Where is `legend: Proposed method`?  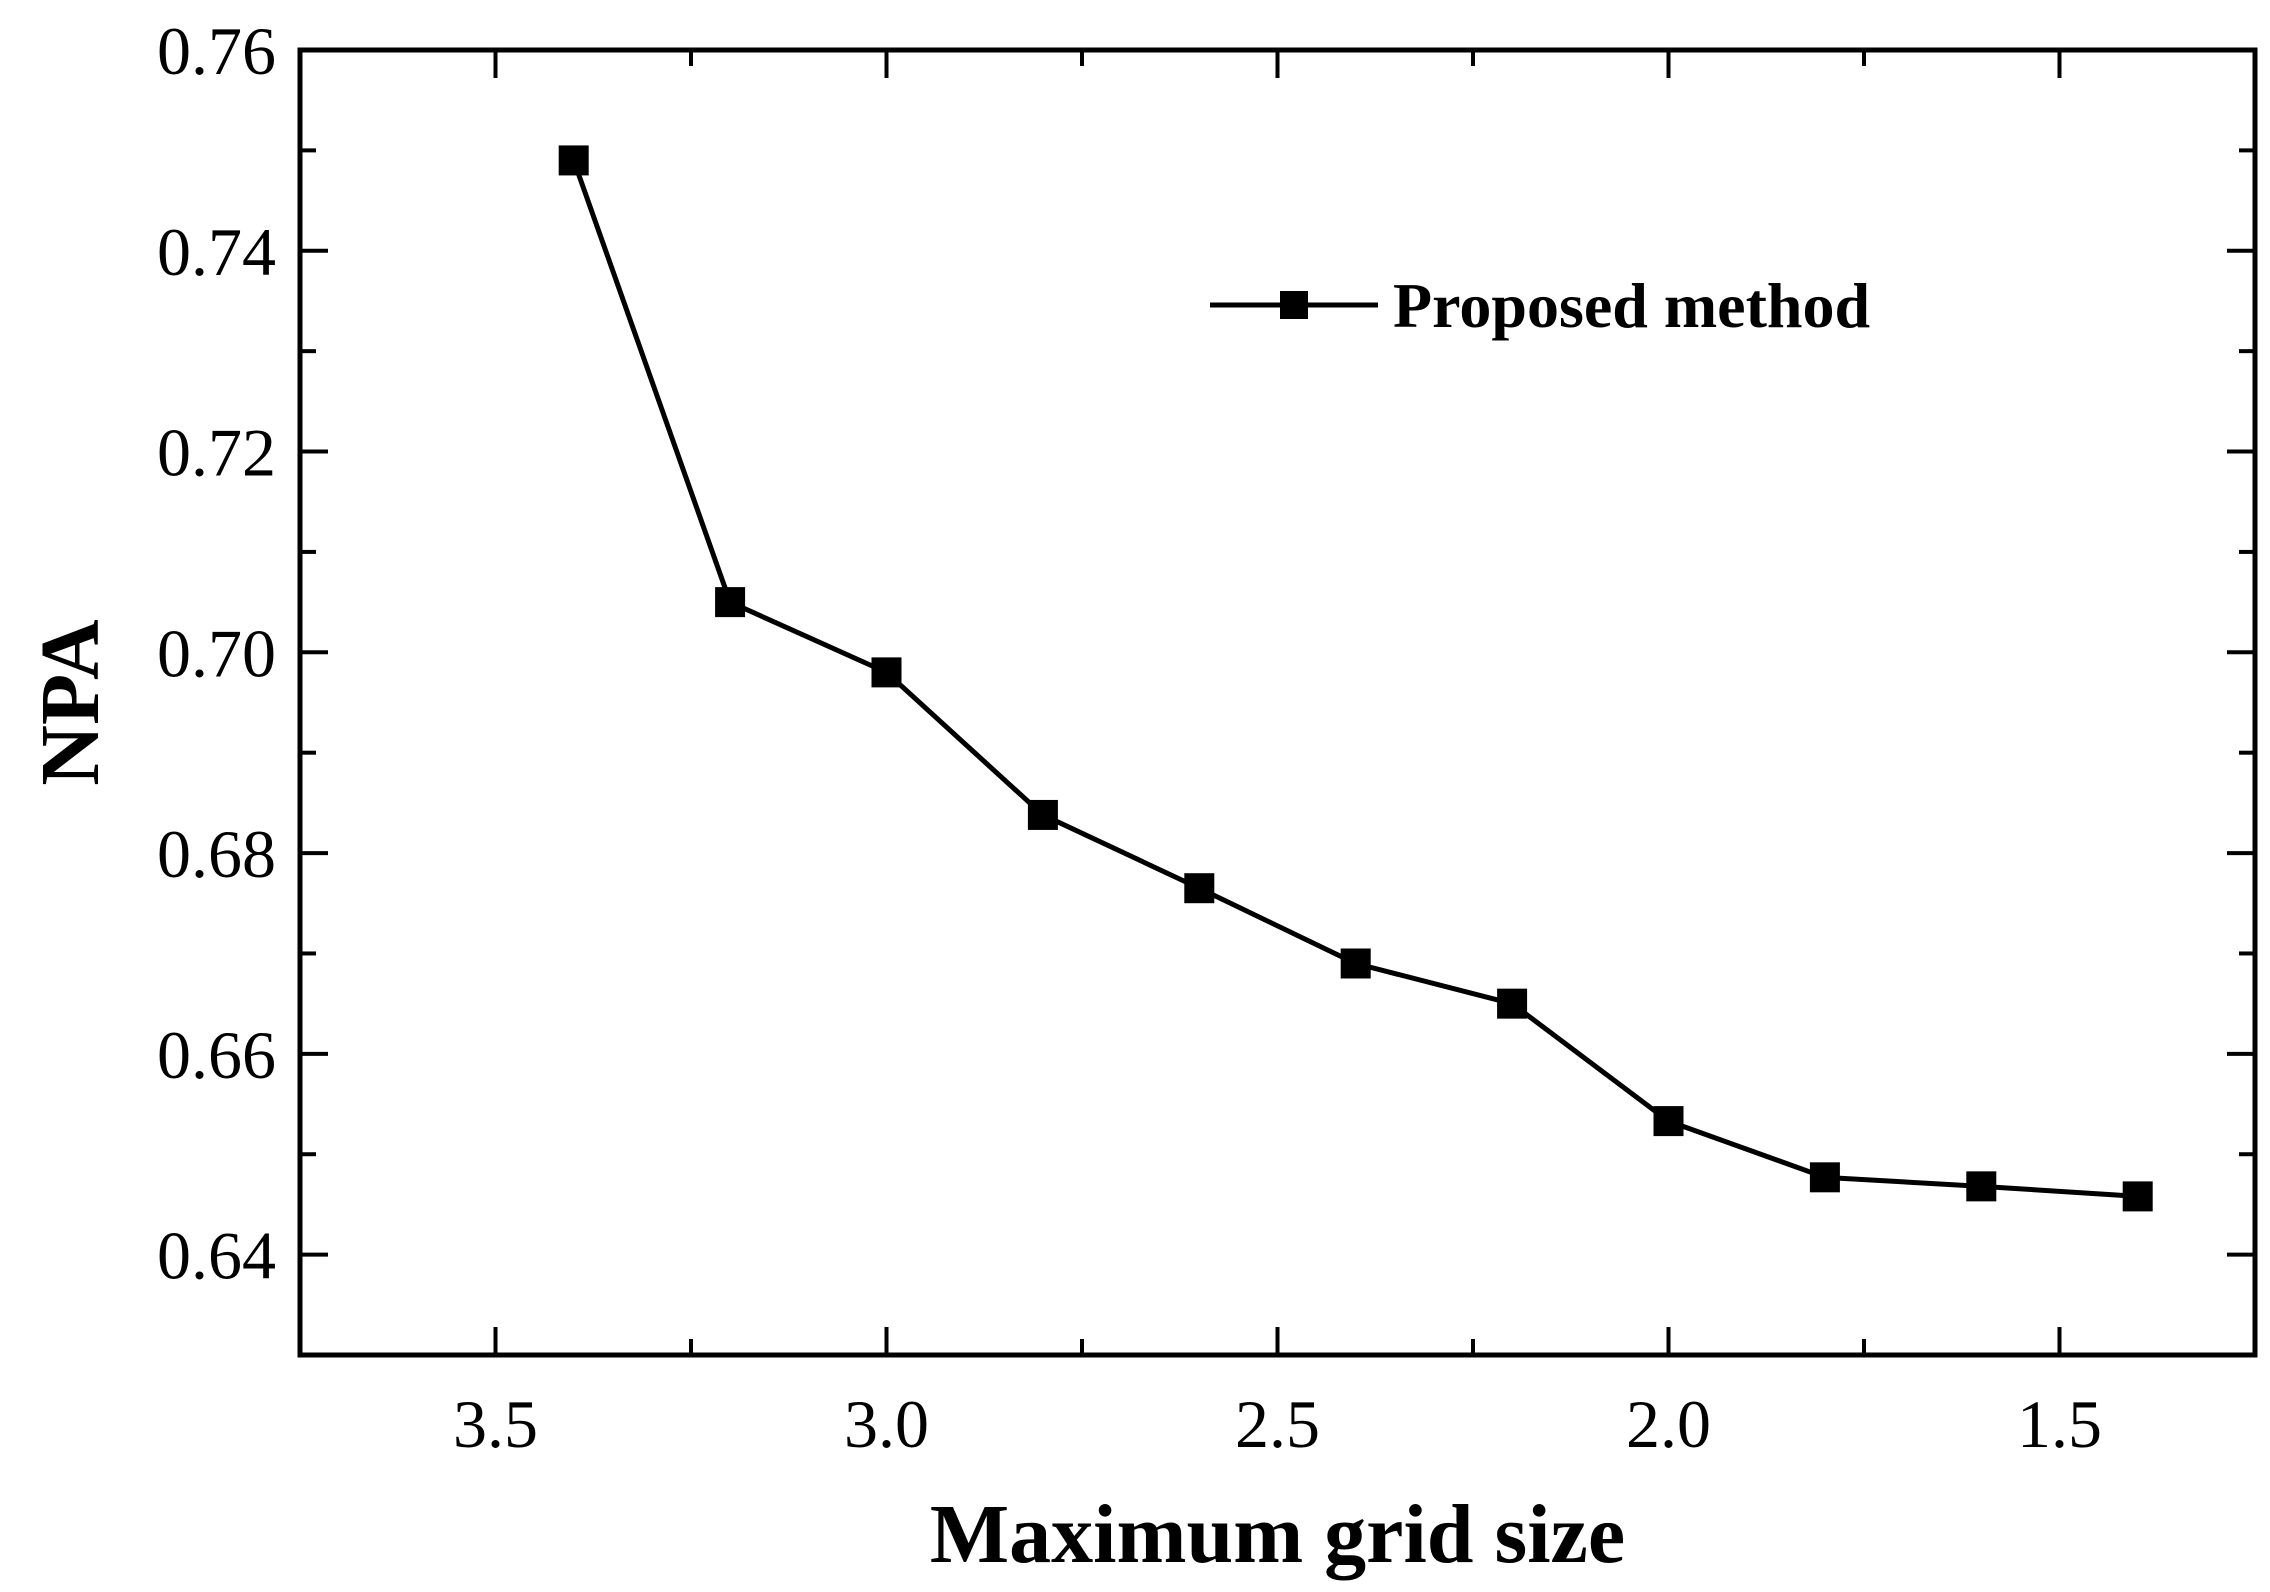 legend: Proposed method is located at coordinates (1540, 305).